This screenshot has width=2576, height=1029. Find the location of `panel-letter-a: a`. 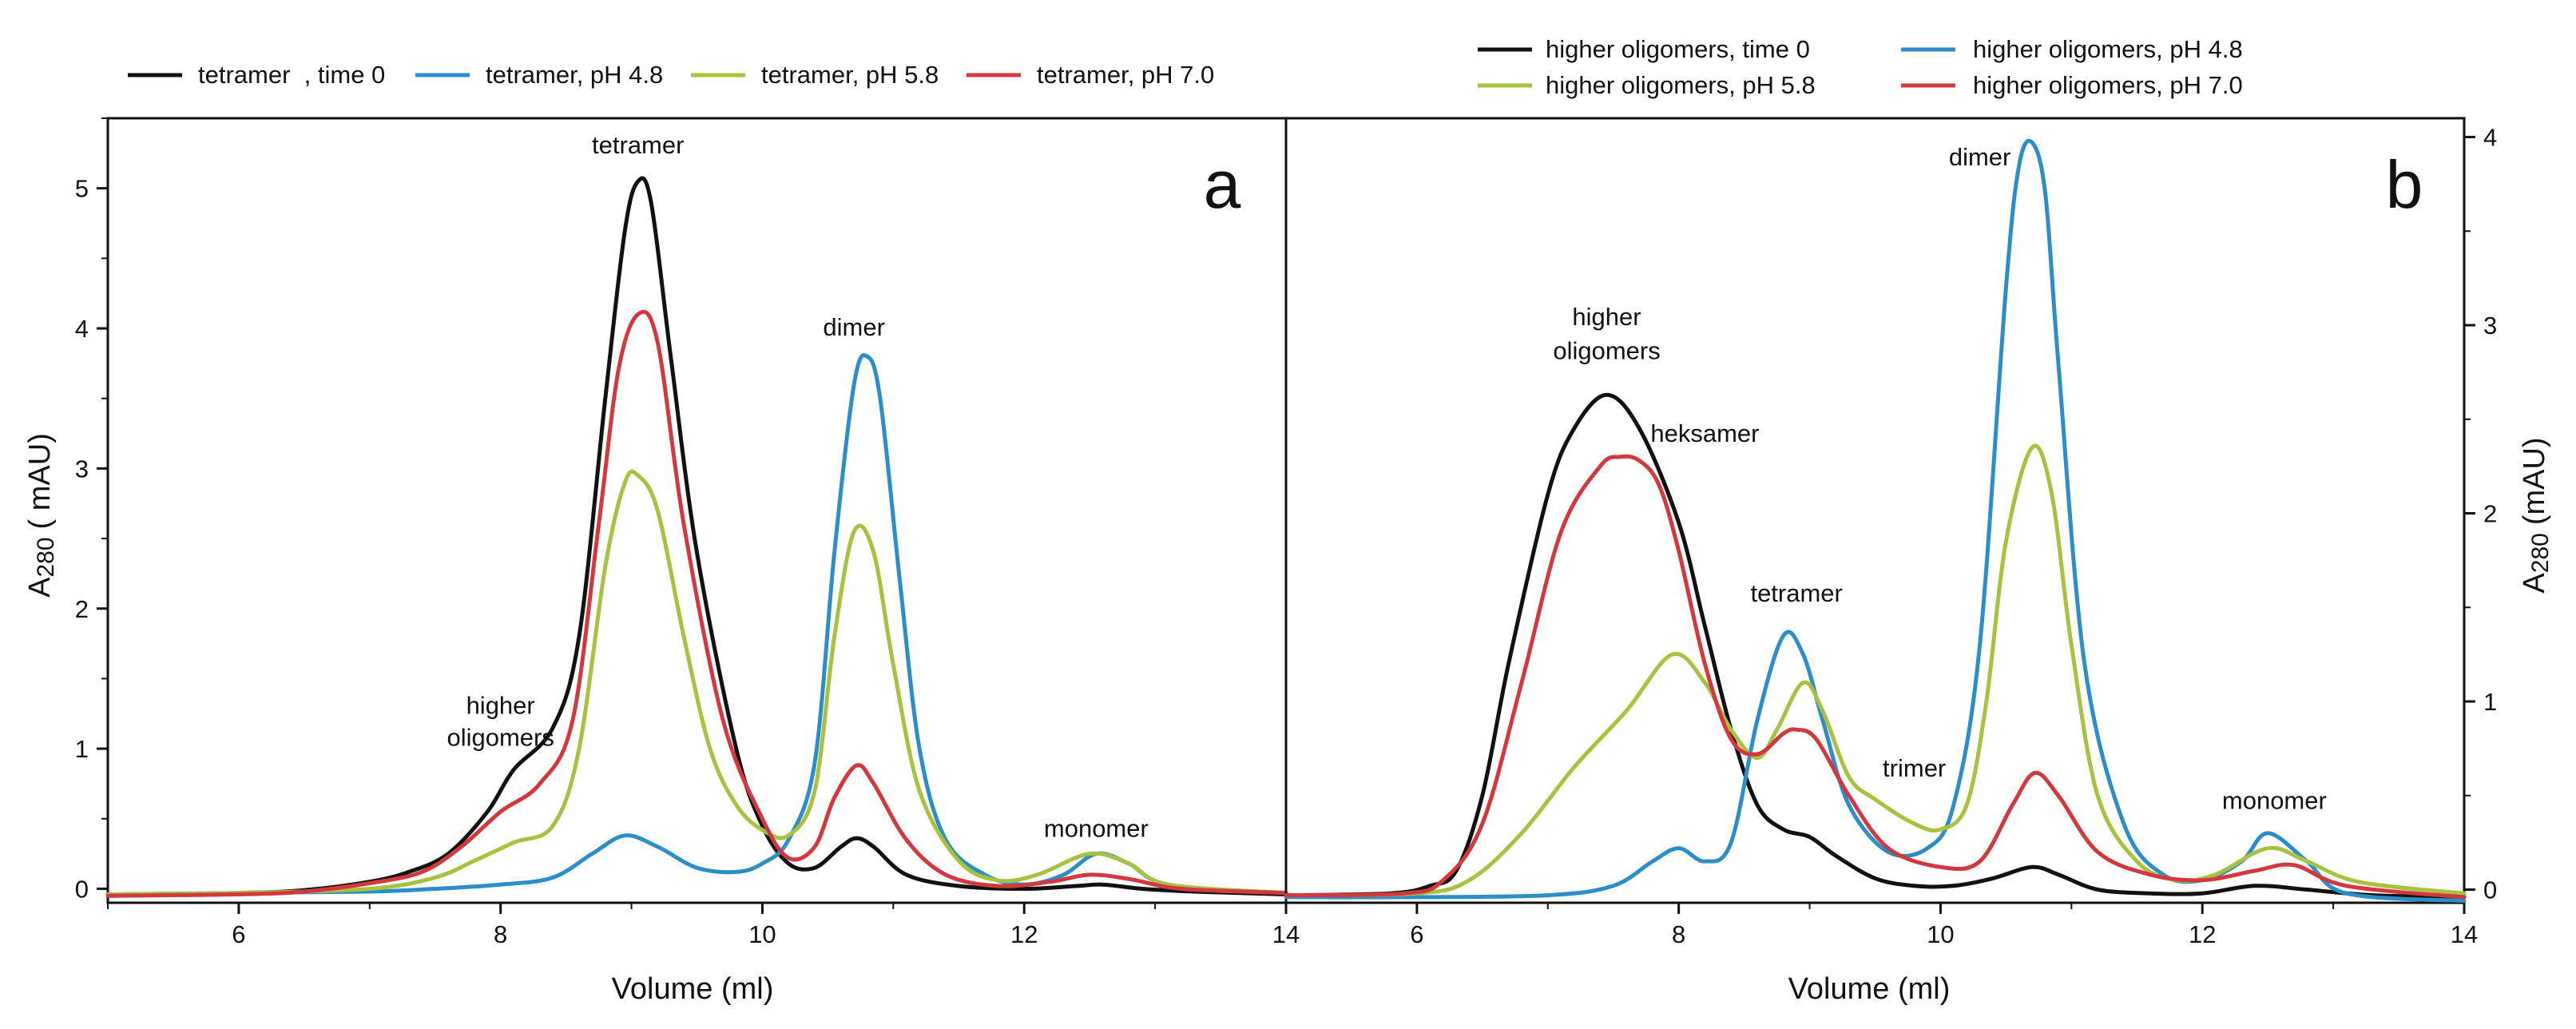

panel-letter-a: a is located at coordinates (1222, 184).